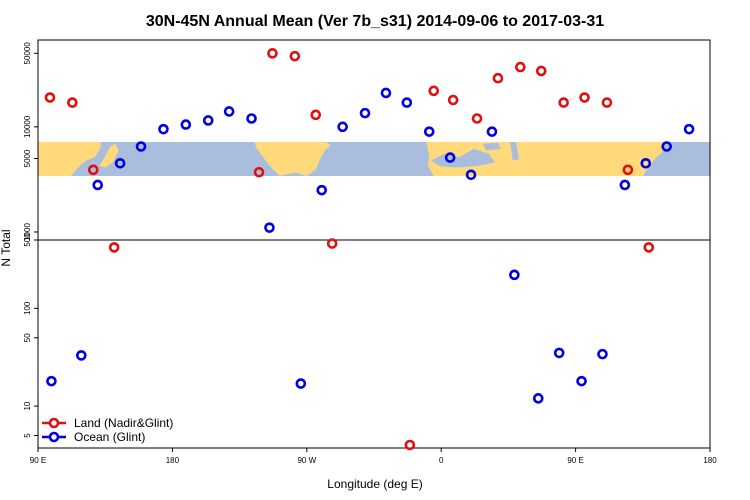 This screenshot has height=500, width=750. What do you see at coordinates (575, 460) in the screenshot?
I see `x-tick-label-4: 90 E` at bounding box center [575, 460].